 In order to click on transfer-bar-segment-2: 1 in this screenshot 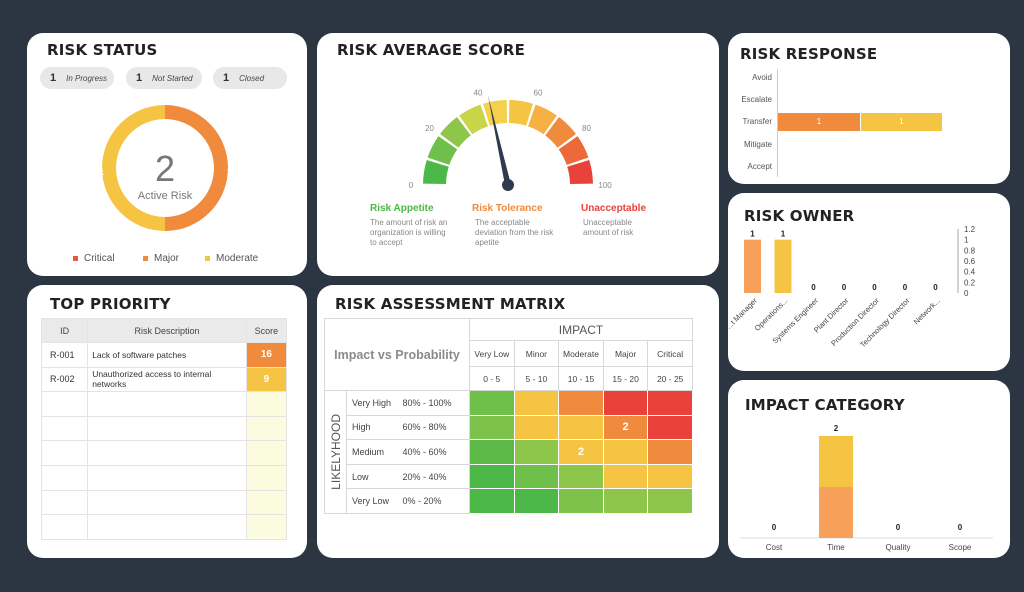, I will do `click(901, 122)`.